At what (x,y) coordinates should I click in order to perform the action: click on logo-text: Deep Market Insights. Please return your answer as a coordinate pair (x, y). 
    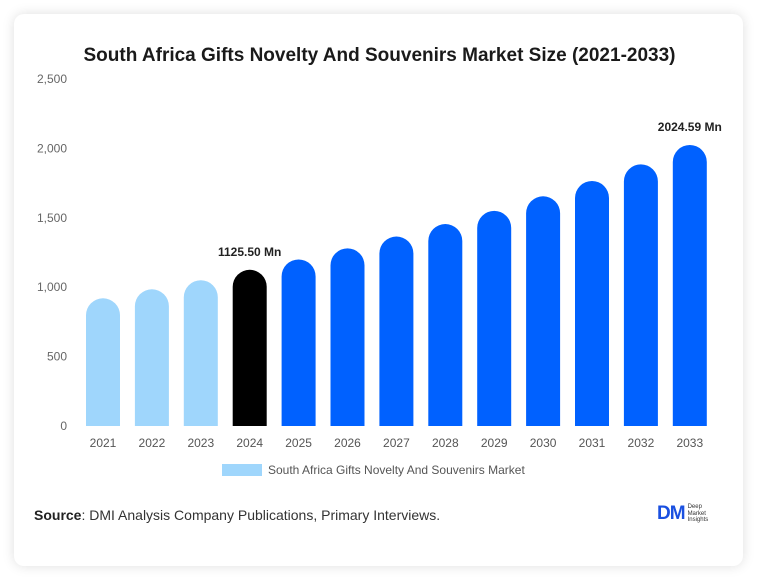
    Looking at the image, I should click on (698, 514).